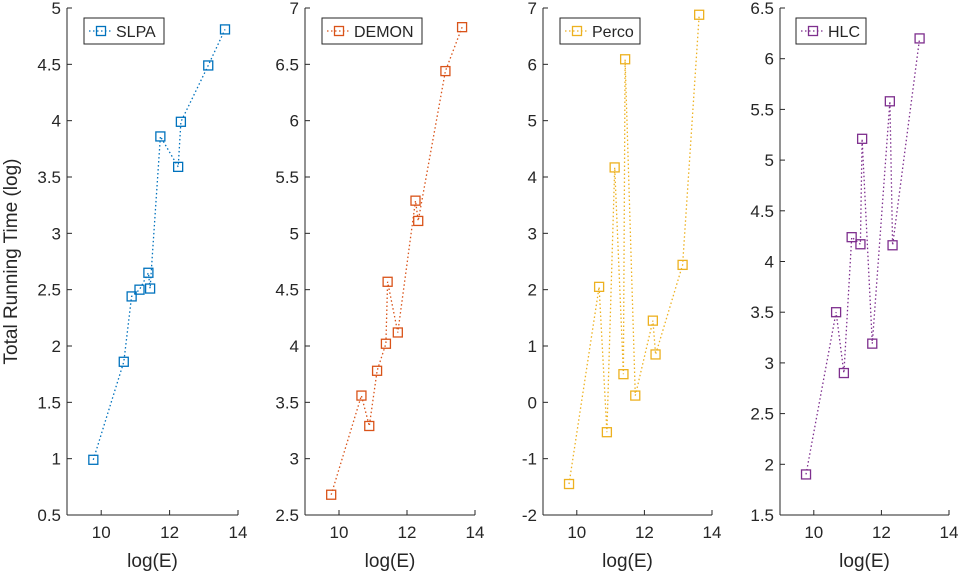  Describe the element at coordinates (613, 32) in the screenshot. I see `legend-label: Perco` at that location.